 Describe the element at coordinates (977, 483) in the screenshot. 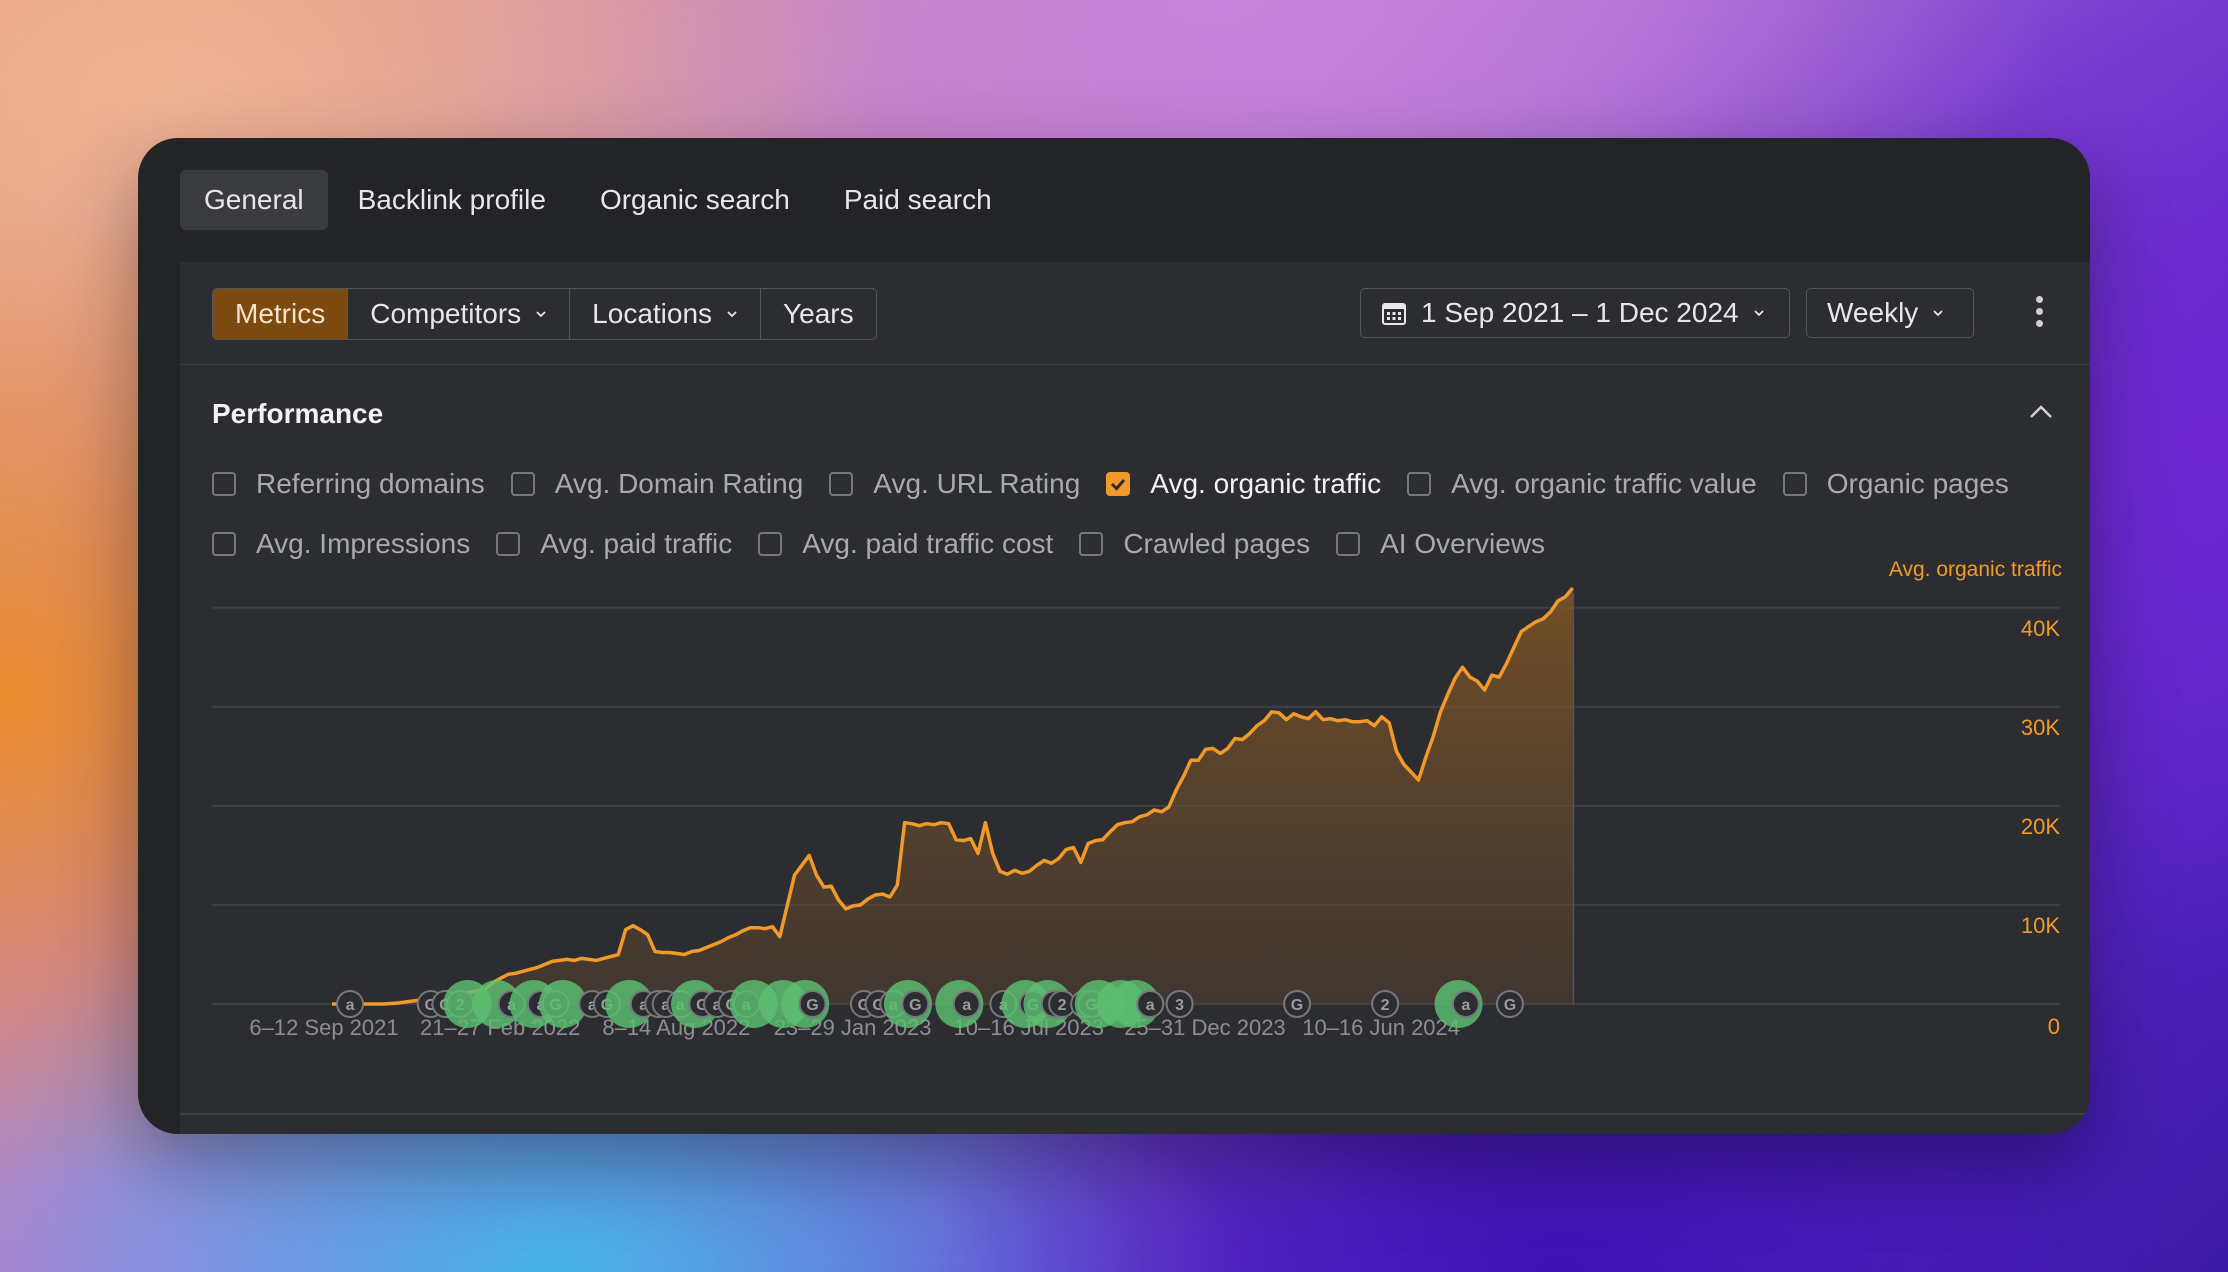

I see `metric-checkbox-label: Avg. URL Rating` at that location.